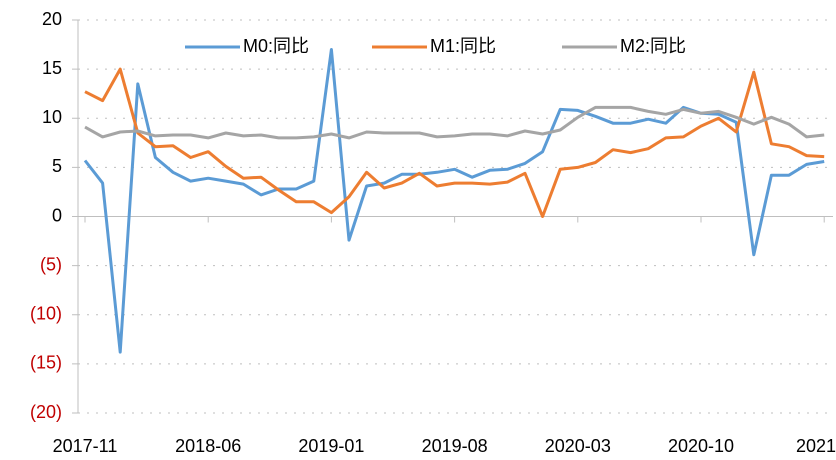 The image size is (836, 460). Describe the element at coordinates (276, 46) in the screenshot. I see `legend-label: M0:同比` at that location.